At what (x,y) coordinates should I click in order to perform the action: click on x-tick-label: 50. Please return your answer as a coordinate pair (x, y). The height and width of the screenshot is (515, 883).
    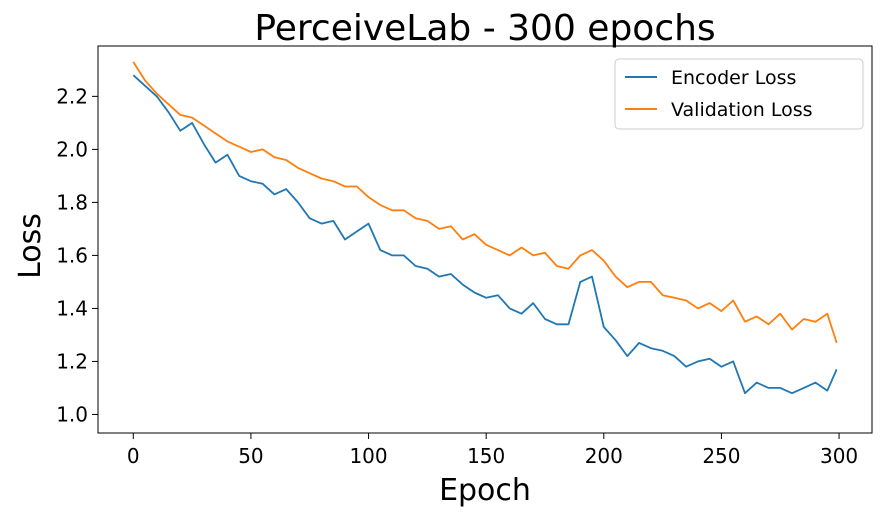
    Looking at the image, I should click on (250, 456).